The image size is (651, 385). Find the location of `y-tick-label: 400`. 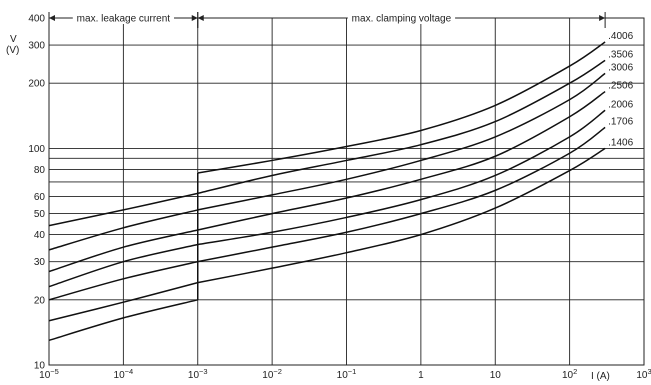

y-tick-label: 400 is located at coordinates (36, 19).